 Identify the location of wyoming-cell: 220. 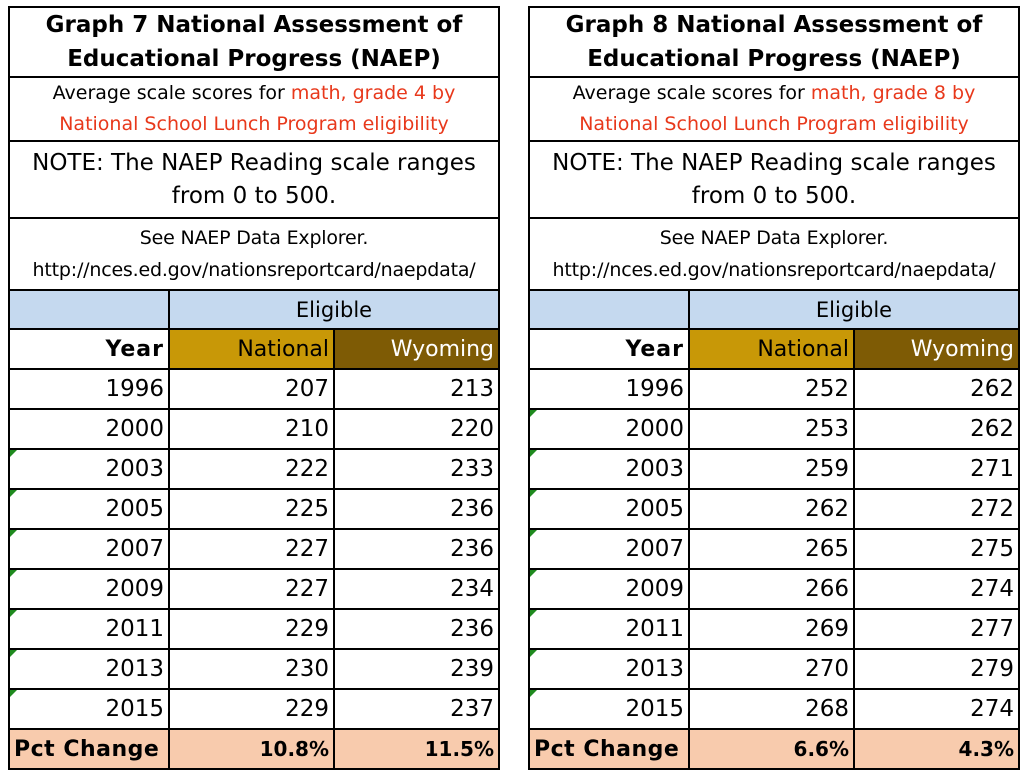
(416, 429).